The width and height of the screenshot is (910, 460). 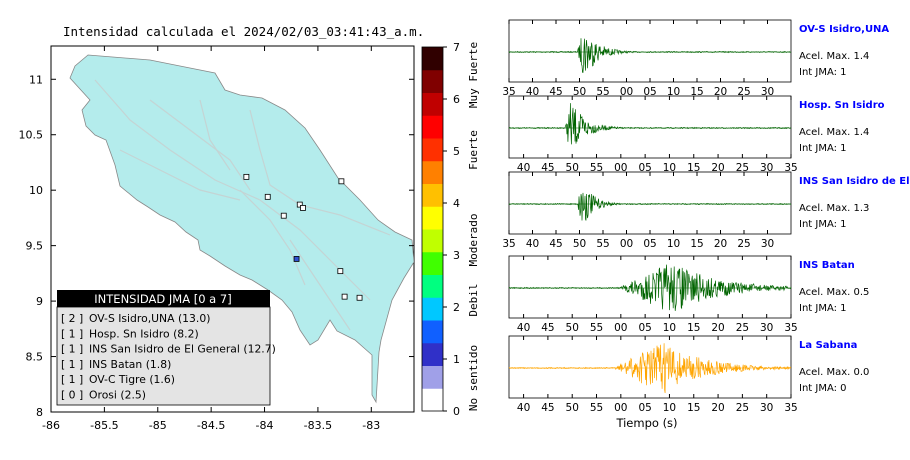 I want to click on map-y-tick-label: 10, so click(x=36, y=190).